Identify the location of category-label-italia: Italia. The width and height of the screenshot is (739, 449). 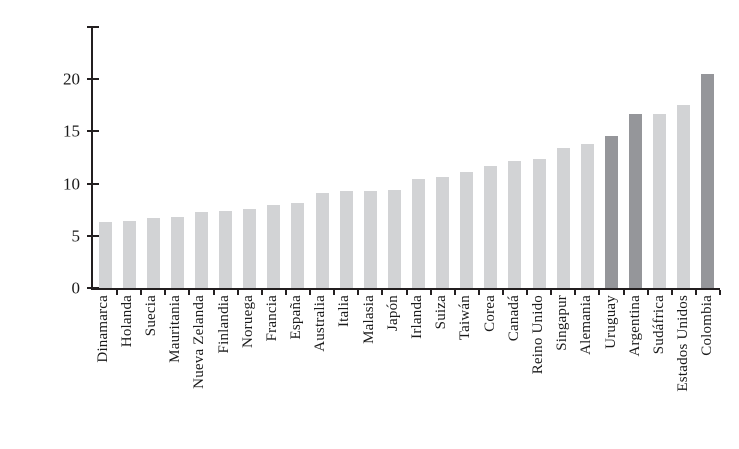
(344, 311).